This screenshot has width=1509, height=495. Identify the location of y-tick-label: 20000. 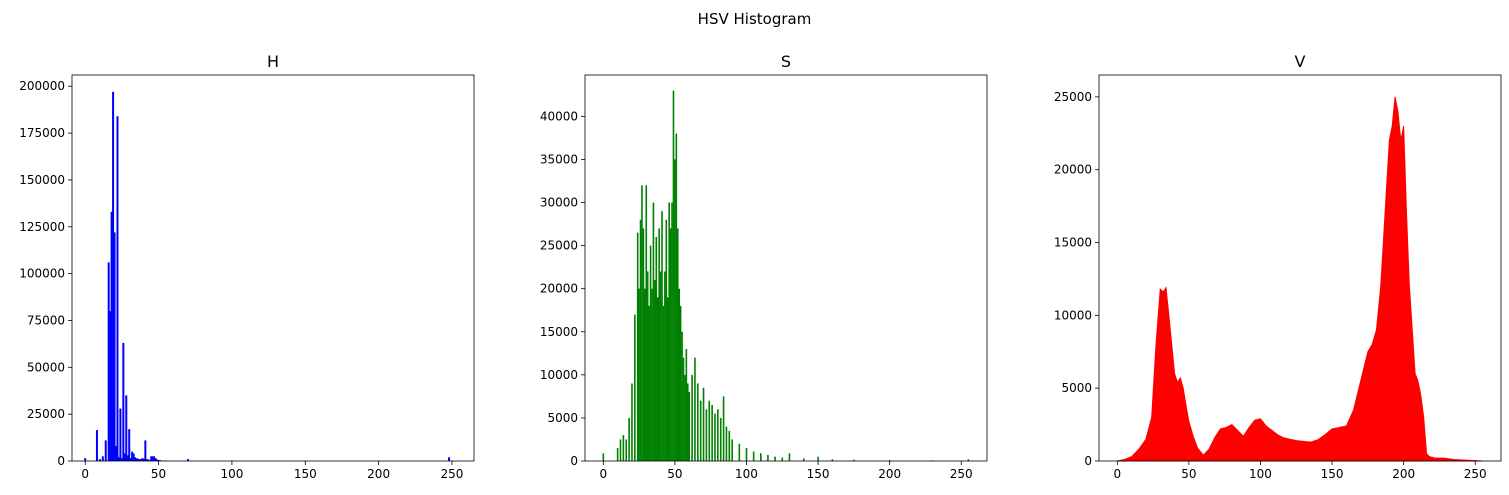
(559, 289).